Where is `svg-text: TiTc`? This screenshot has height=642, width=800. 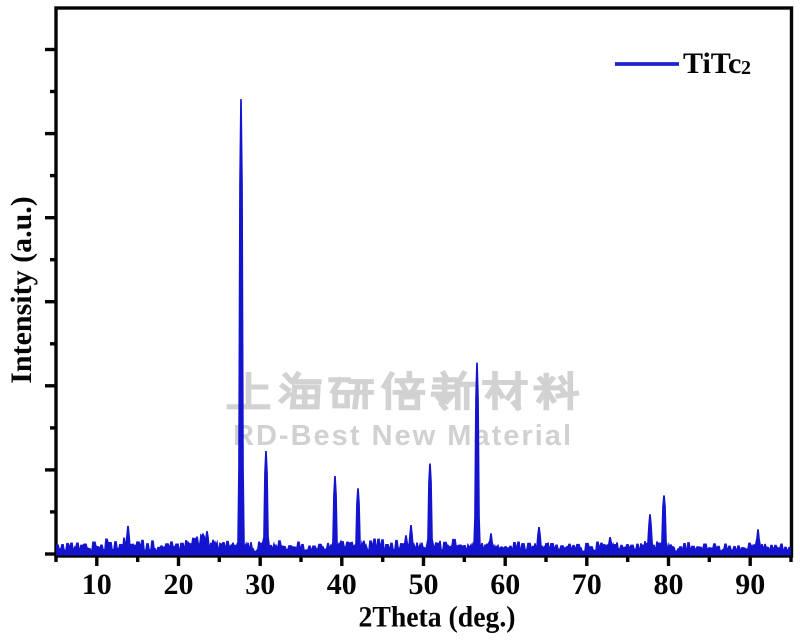 svg-text: TiTc is located at coordinates (712, 63).